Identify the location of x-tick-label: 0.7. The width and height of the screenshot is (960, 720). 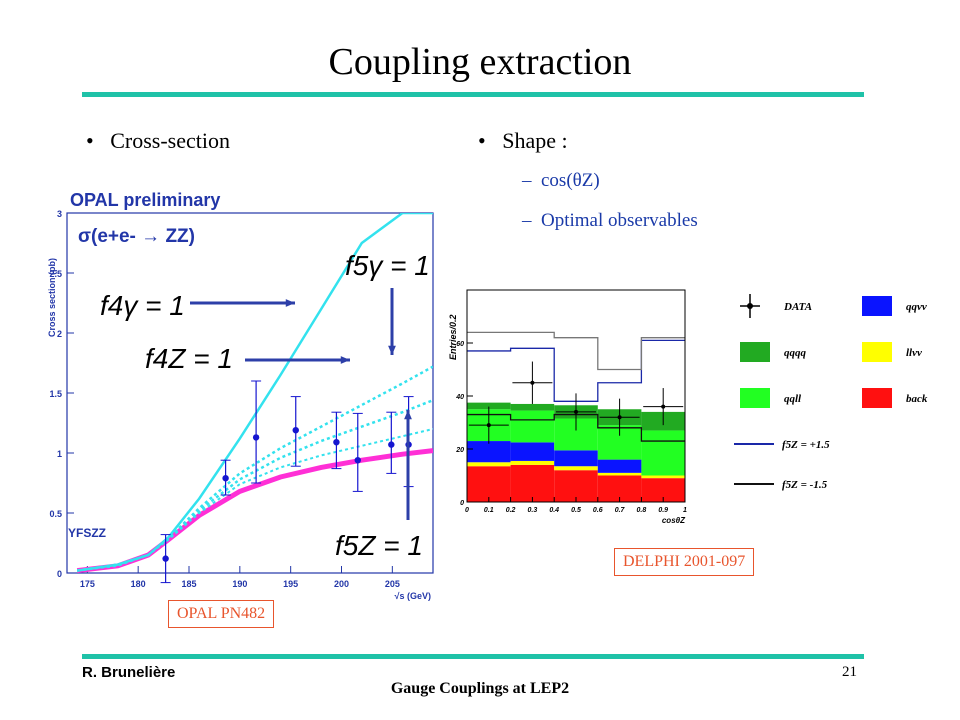
(620, 510).